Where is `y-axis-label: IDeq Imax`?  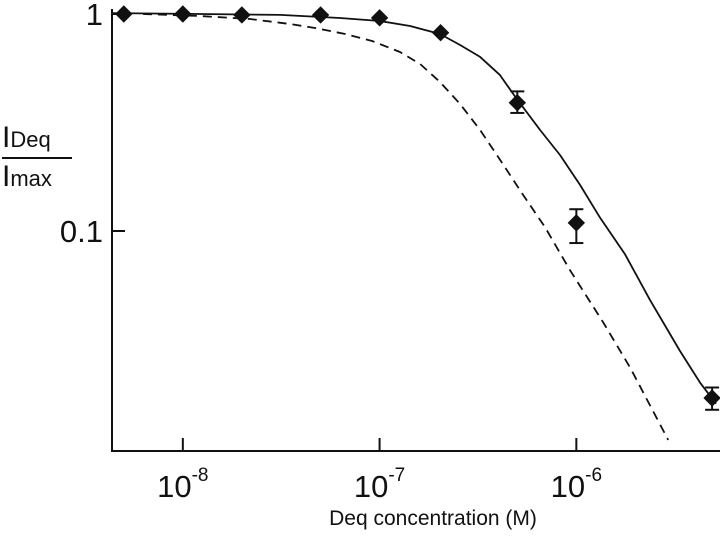
y-axis-label: IDeq Imax is located at coordinates (38, 157).